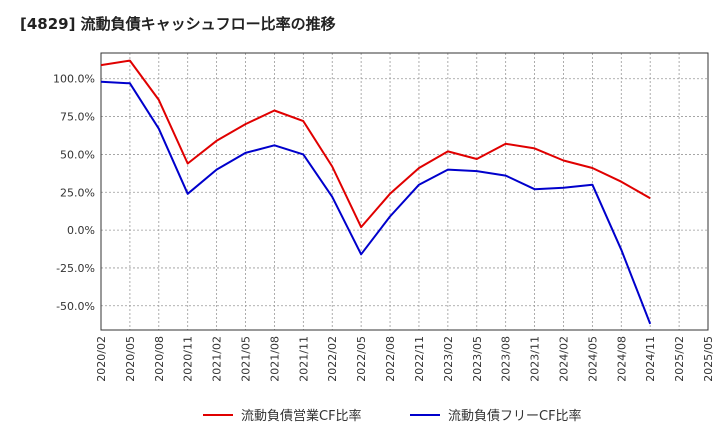 The image size is (720, 440). I want to click on x-tick-label: 2021/05, so click(246, 359).